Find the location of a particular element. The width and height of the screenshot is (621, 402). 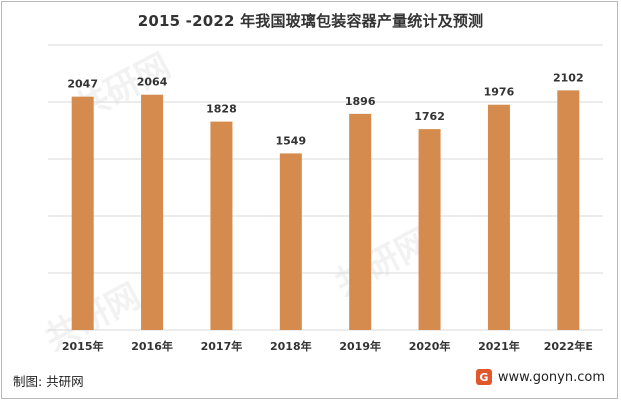

data-label: 2064 is located at coordinates (152, 82).